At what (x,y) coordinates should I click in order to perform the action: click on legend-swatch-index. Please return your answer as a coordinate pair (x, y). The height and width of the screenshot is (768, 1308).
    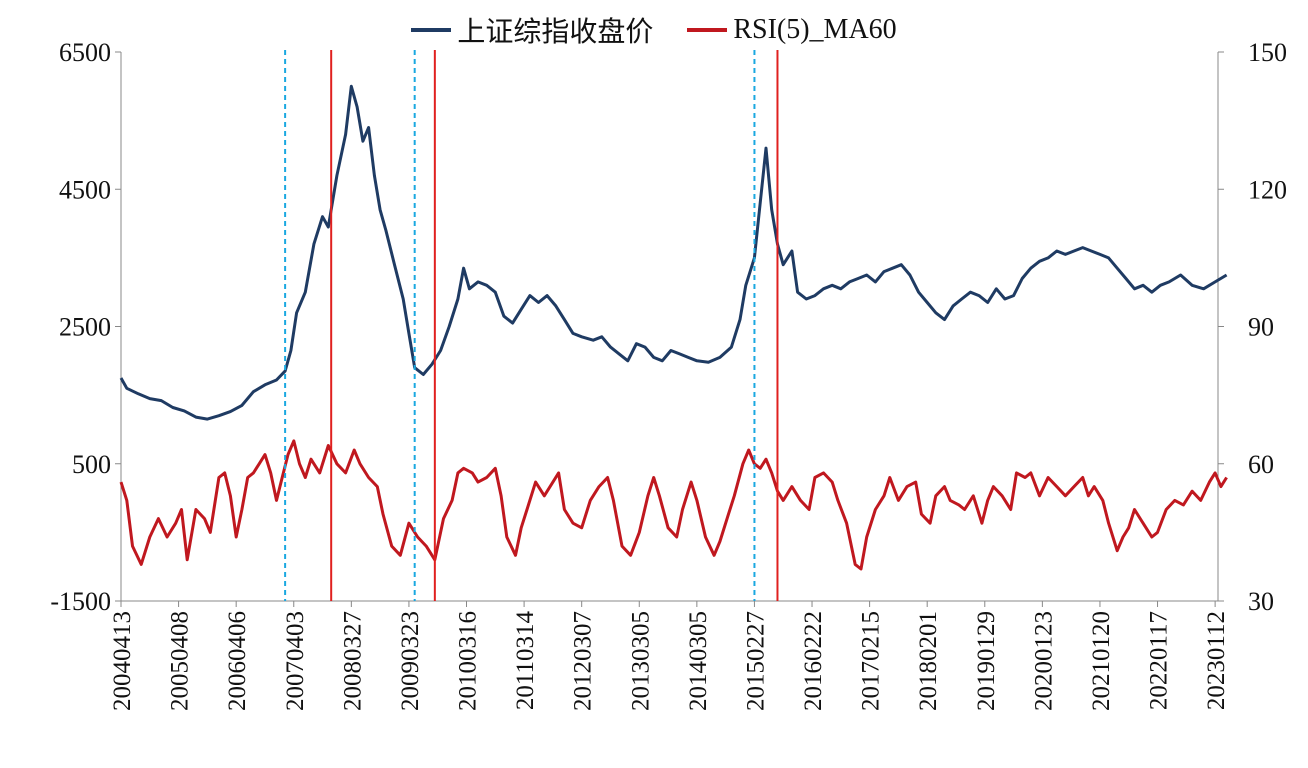
    Looking at the image, I should click on (431, 30).